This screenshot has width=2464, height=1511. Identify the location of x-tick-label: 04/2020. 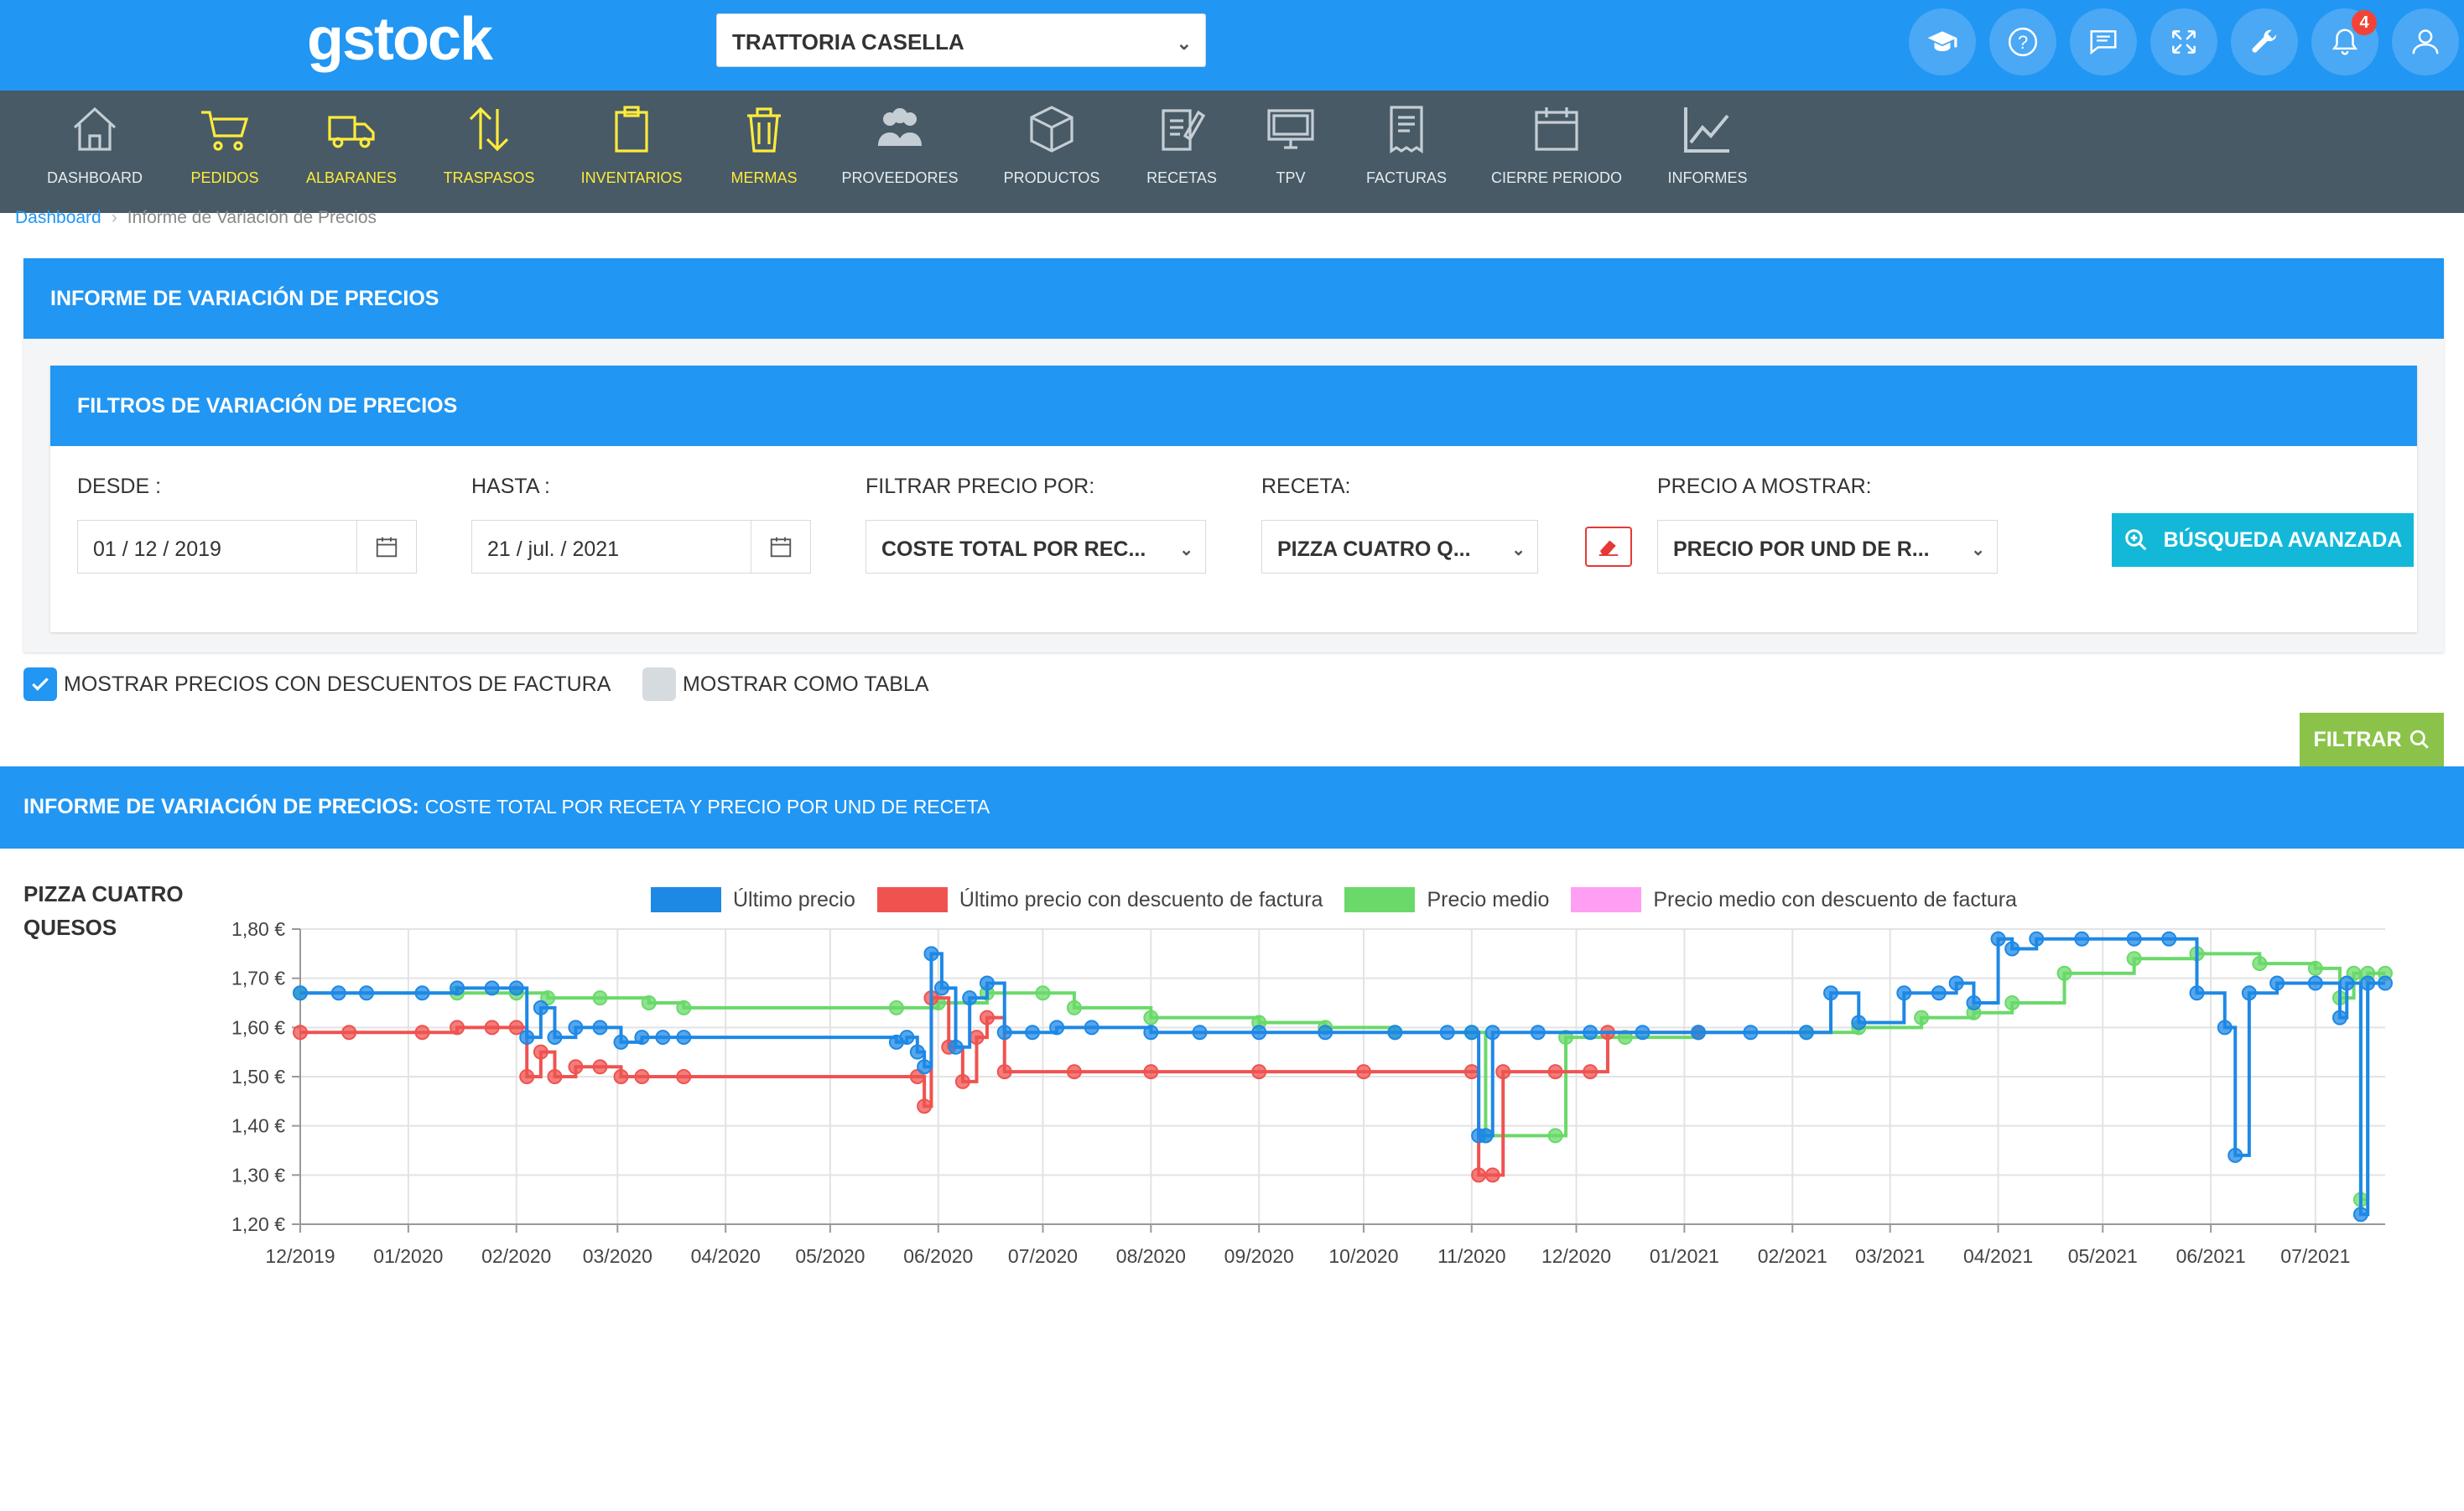
(726, 1256).